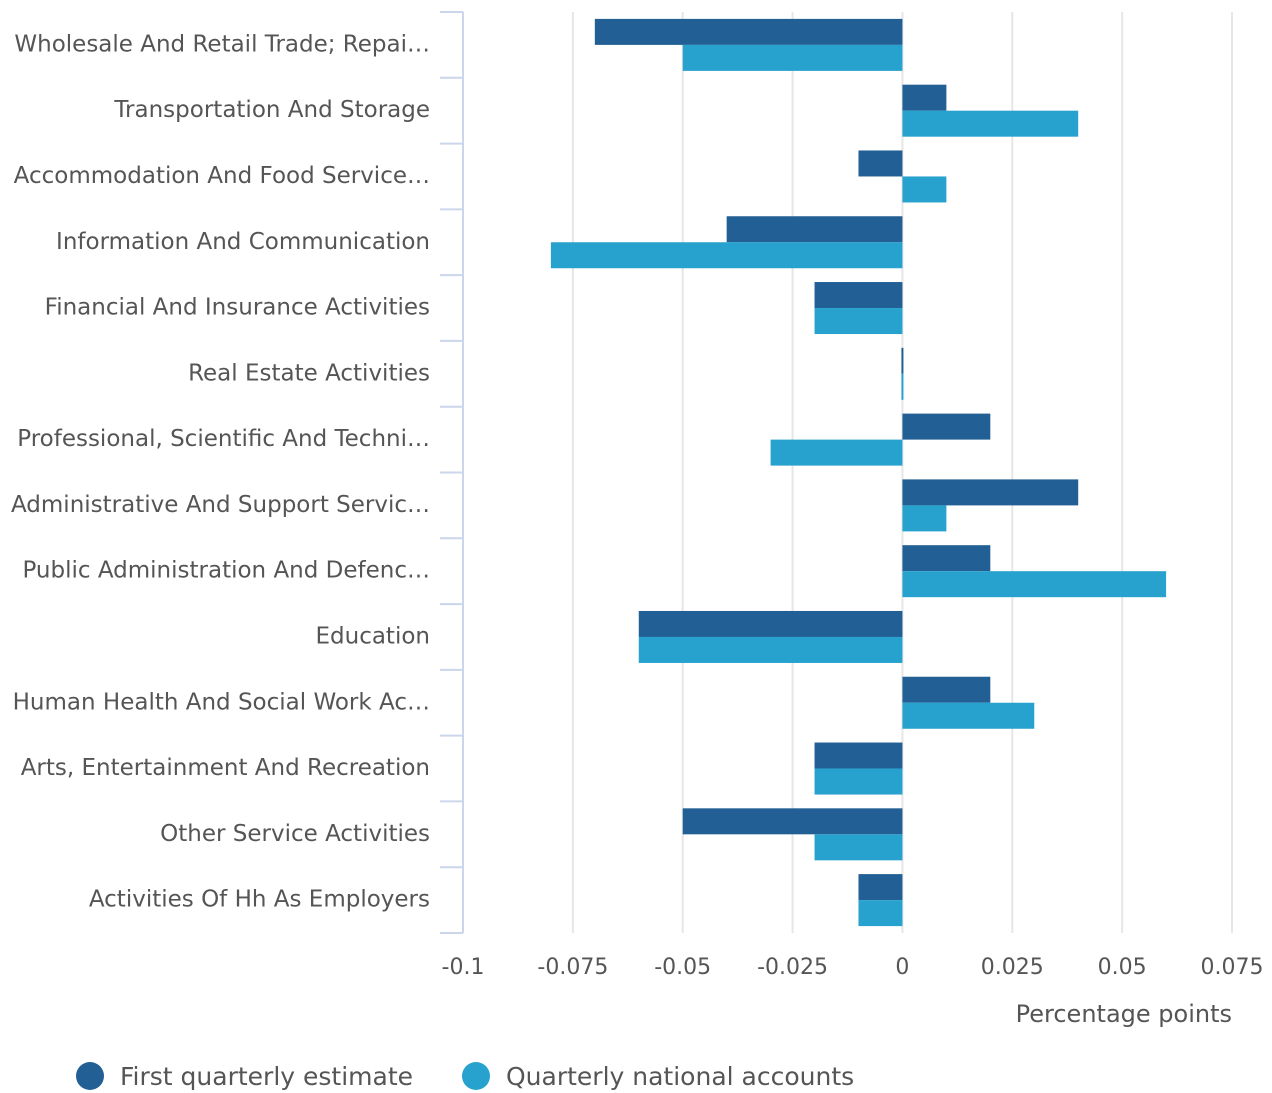  I want to click on y-tick-label: Information And Communication, so click(243, 242).